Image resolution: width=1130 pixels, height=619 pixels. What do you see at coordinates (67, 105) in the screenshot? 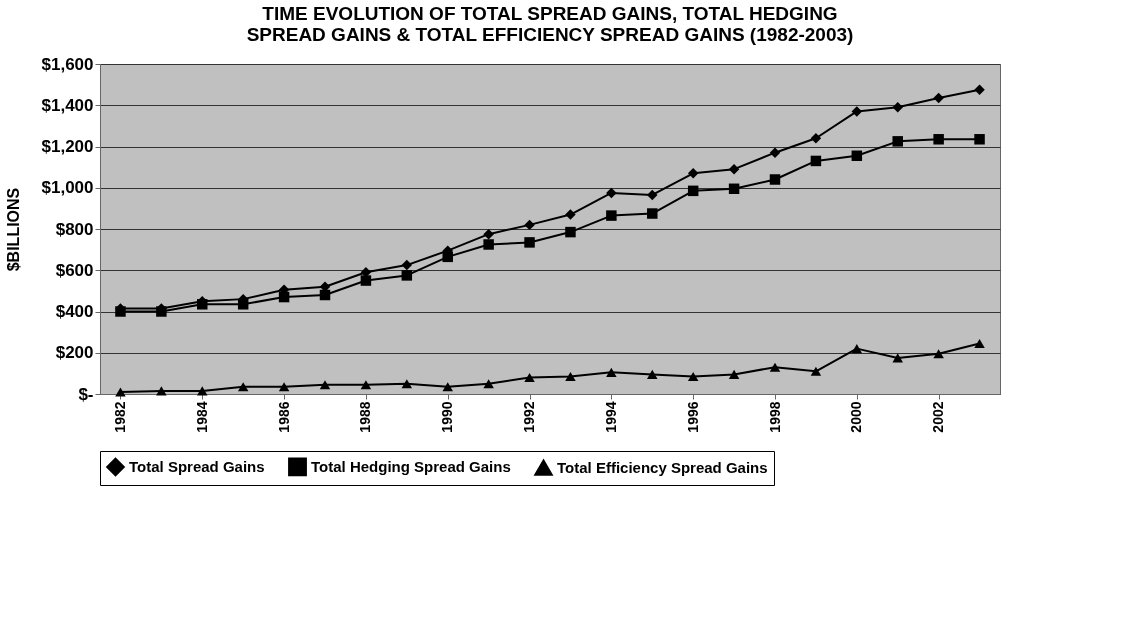
I see `y-tick-label: $1,400` at bounding box center [67, 105].